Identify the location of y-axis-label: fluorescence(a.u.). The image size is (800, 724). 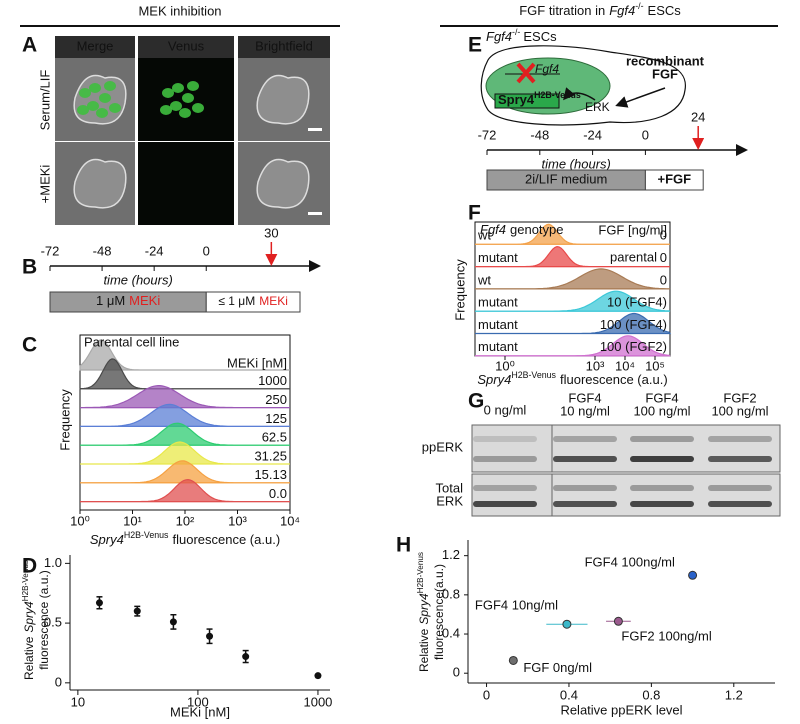
(439, 612).